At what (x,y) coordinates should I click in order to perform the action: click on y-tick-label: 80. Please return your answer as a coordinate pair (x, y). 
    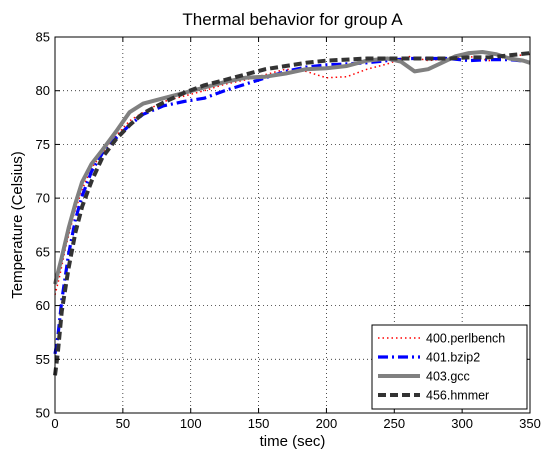
    Looking at the image, I should click on (43, 90).